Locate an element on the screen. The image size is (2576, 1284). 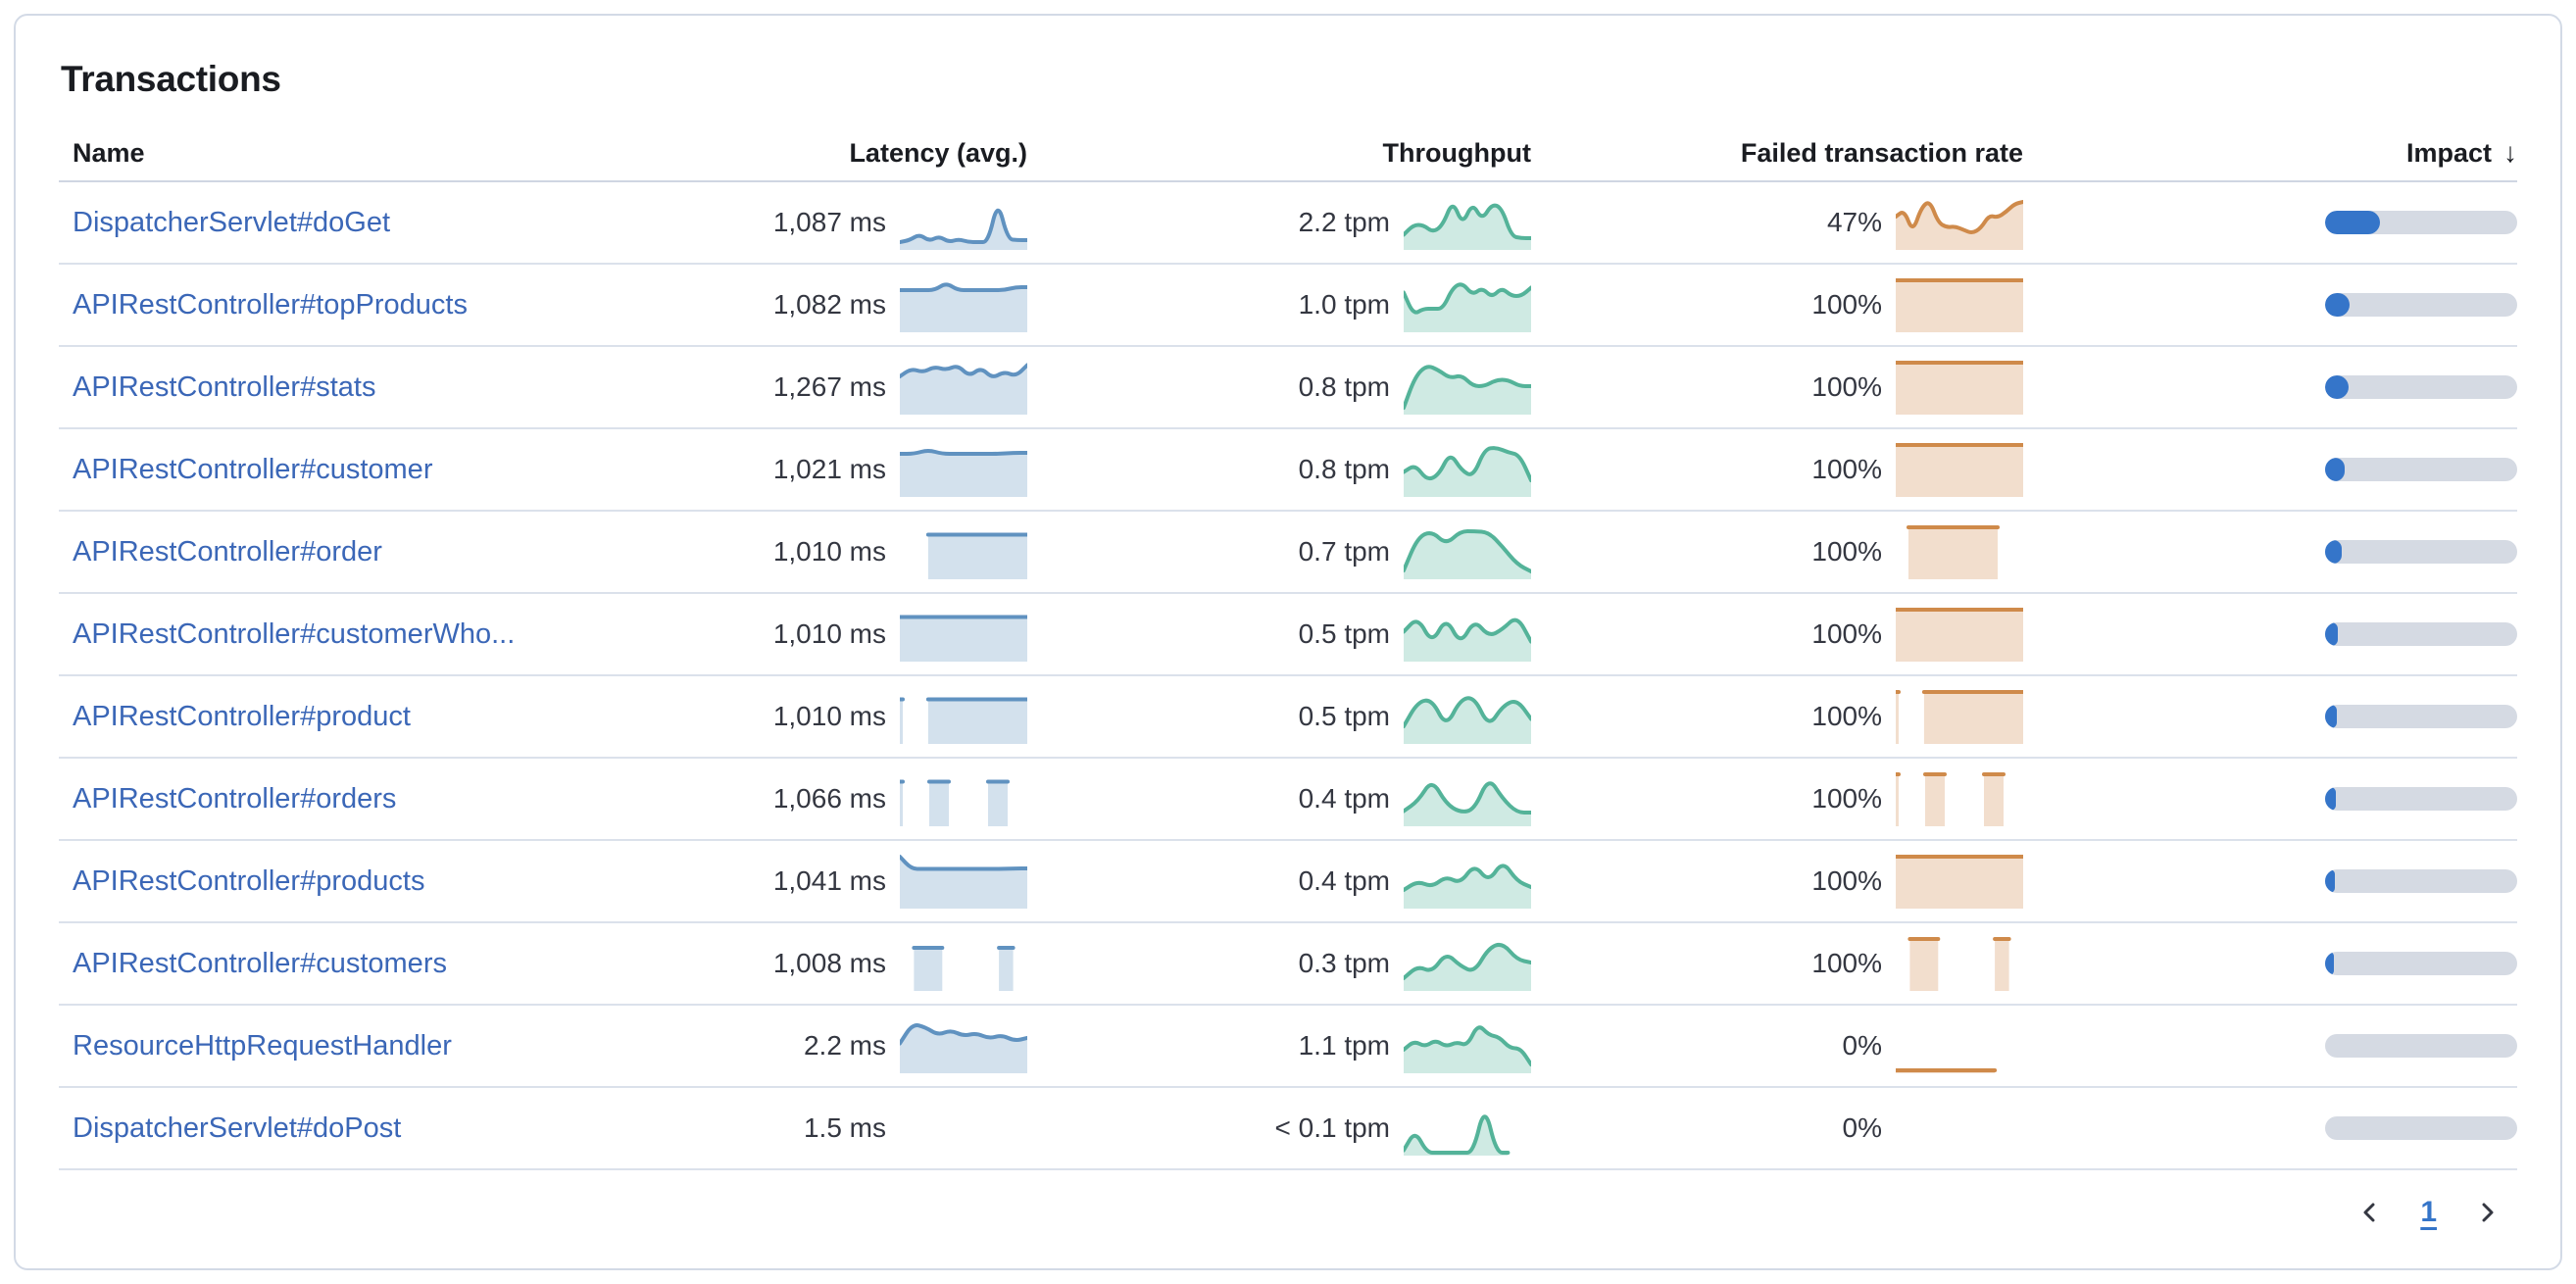
column-header-impact: Impact ↓ is located at coordinates (2270, 153).